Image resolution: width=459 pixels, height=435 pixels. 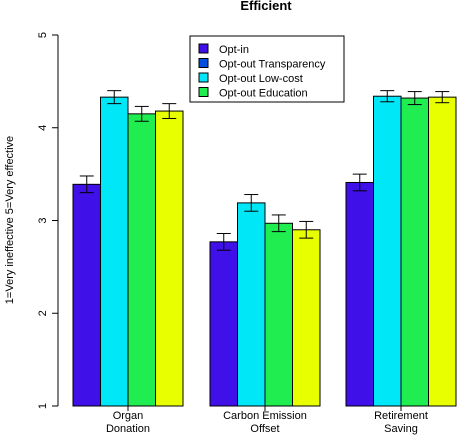 What do you see at coordinates (43, 406) in the screenshot?
I see `y-tick-label: 1` at bounding box center [43, 406].